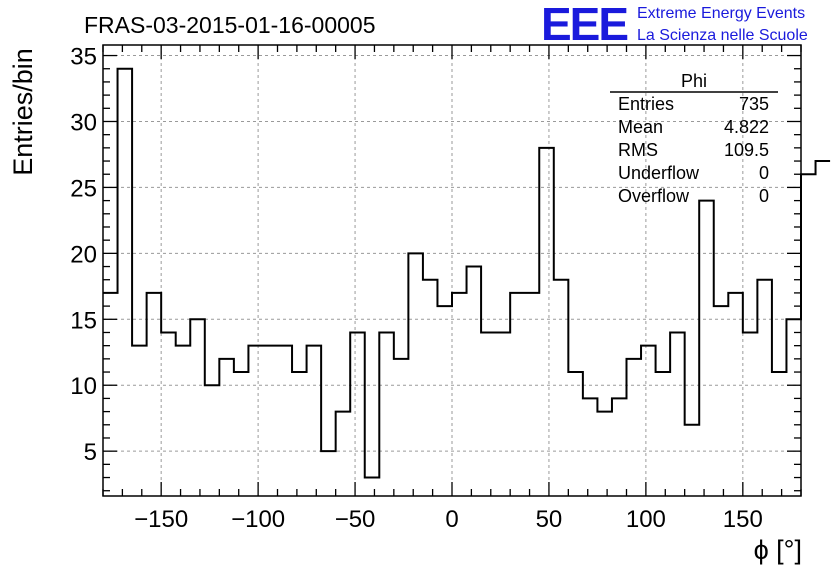 This screenshot has width=836, height=572. Describe the element at coordinates (743, 519) in the screenshot. I see `x-tick-label: 150` at that location.